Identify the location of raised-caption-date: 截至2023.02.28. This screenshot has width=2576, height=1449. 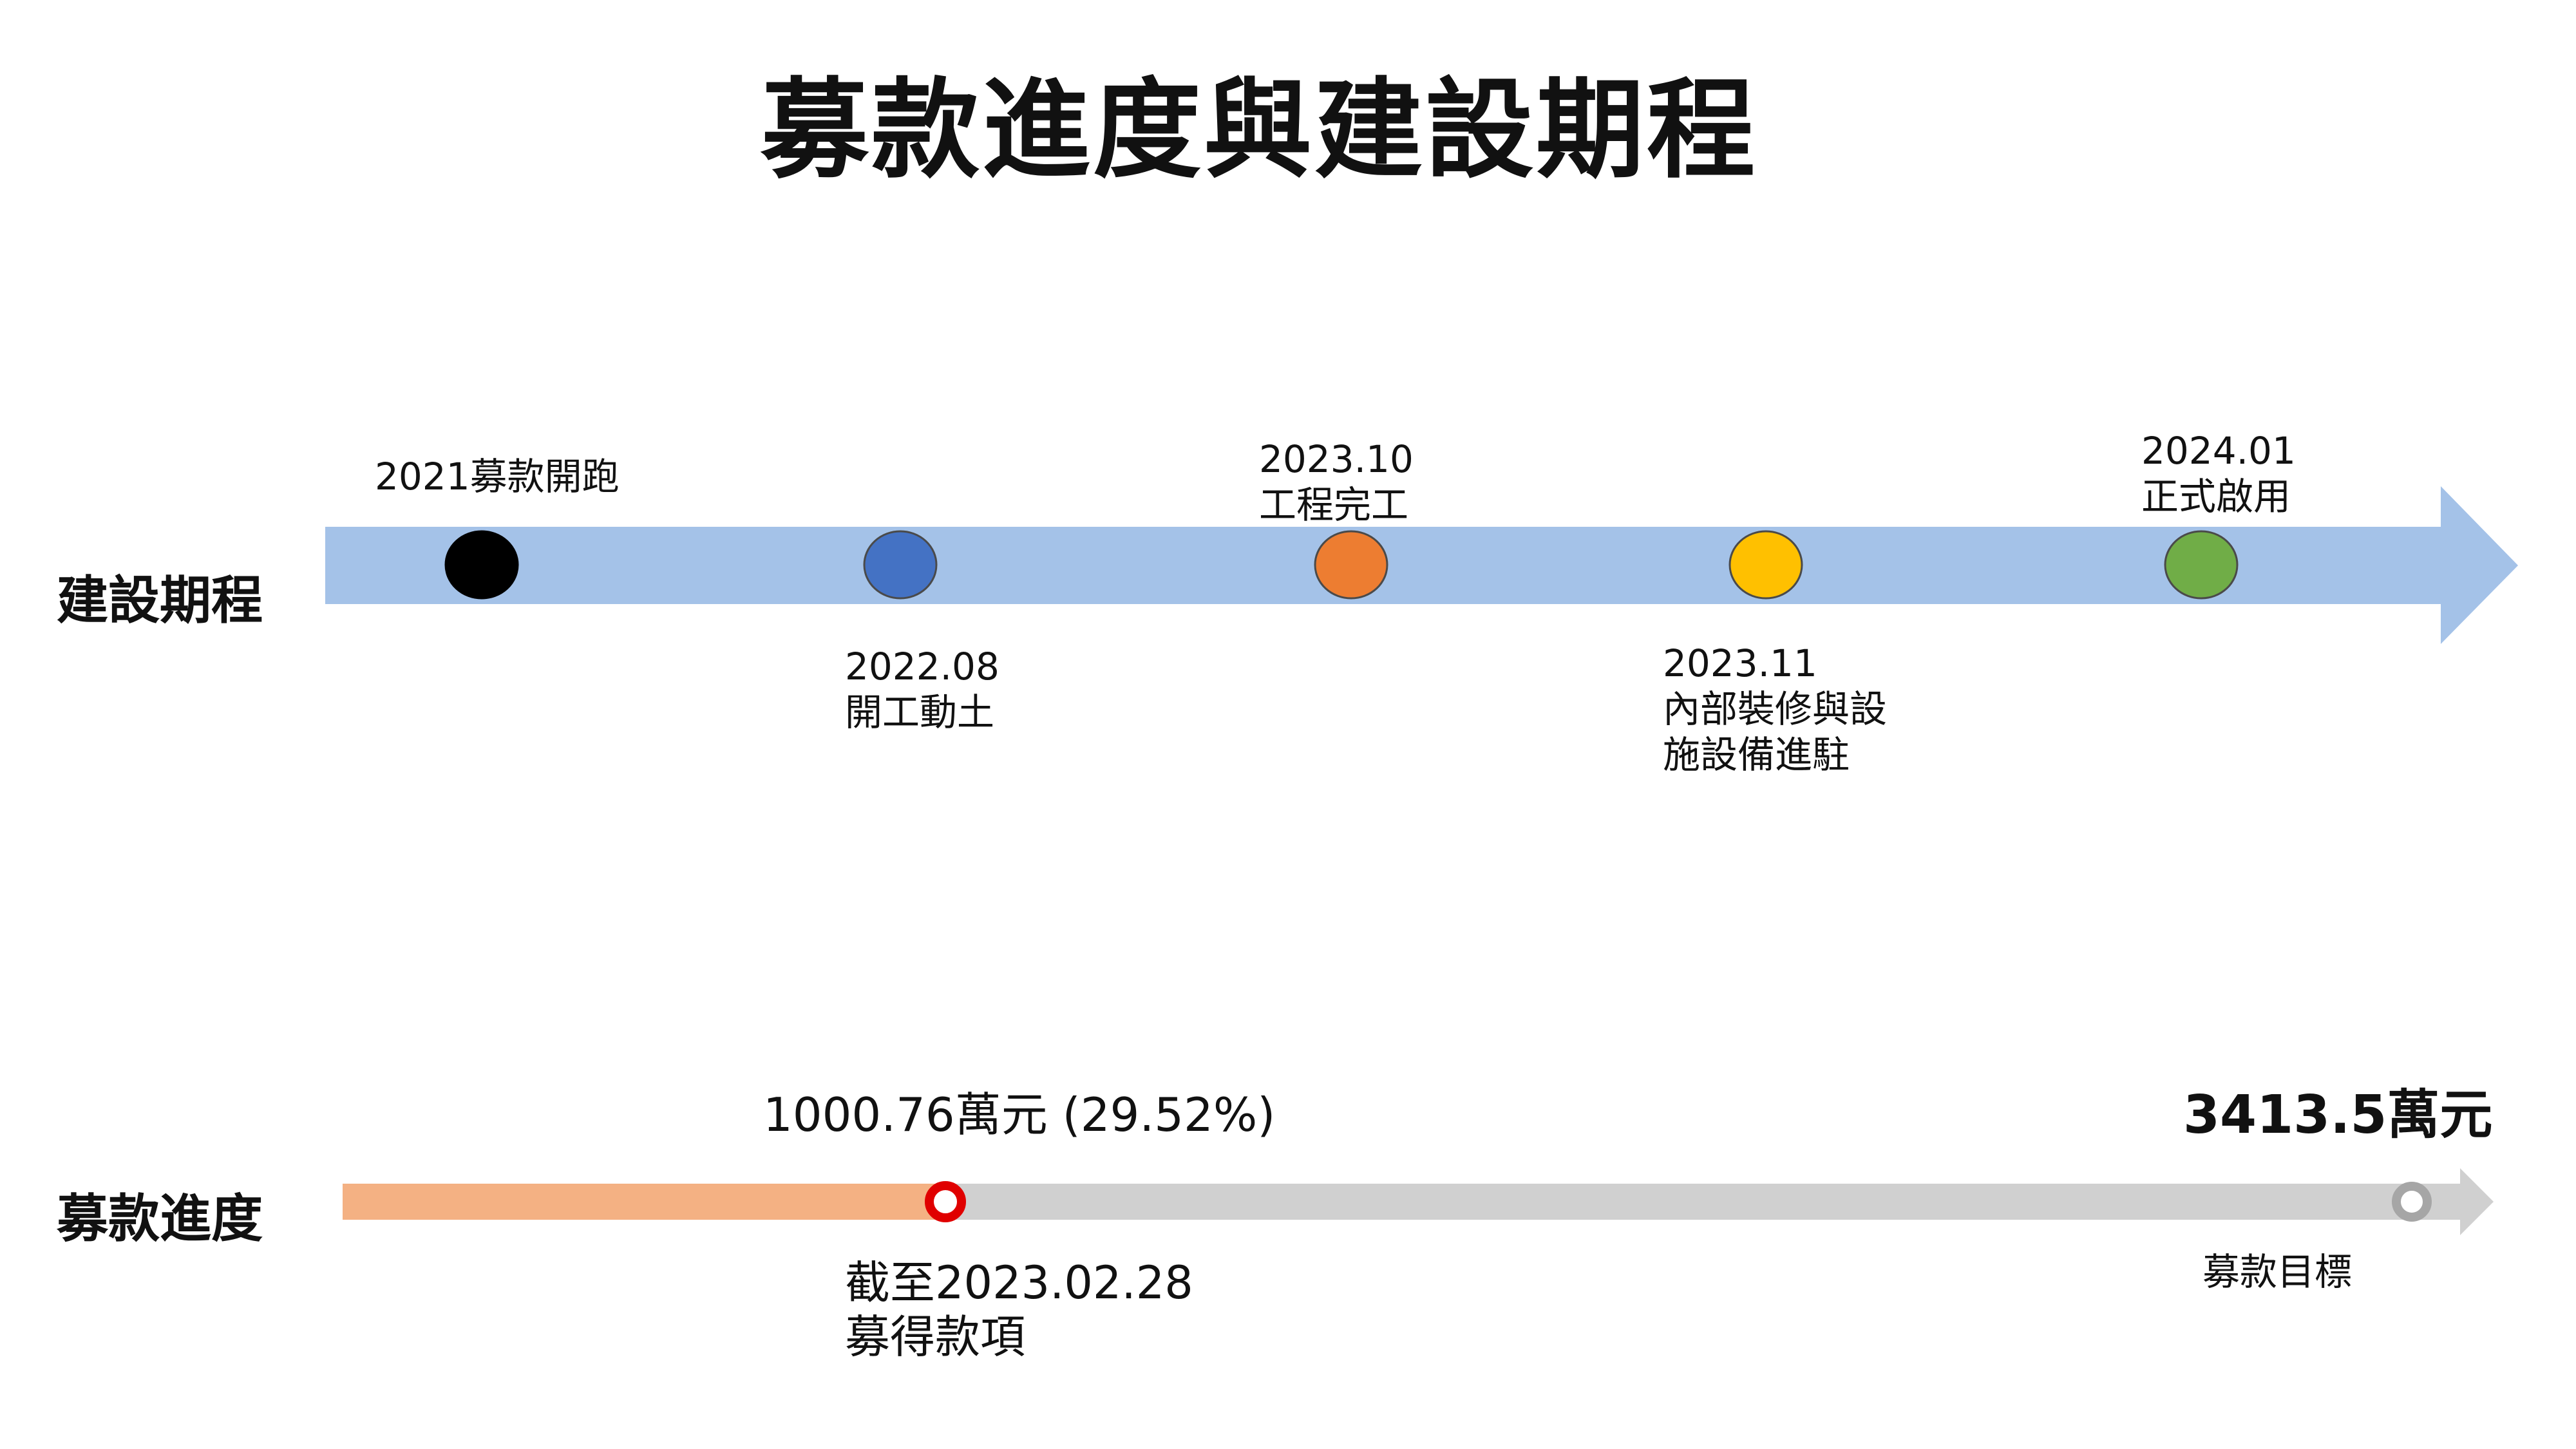
(1019, 1283).